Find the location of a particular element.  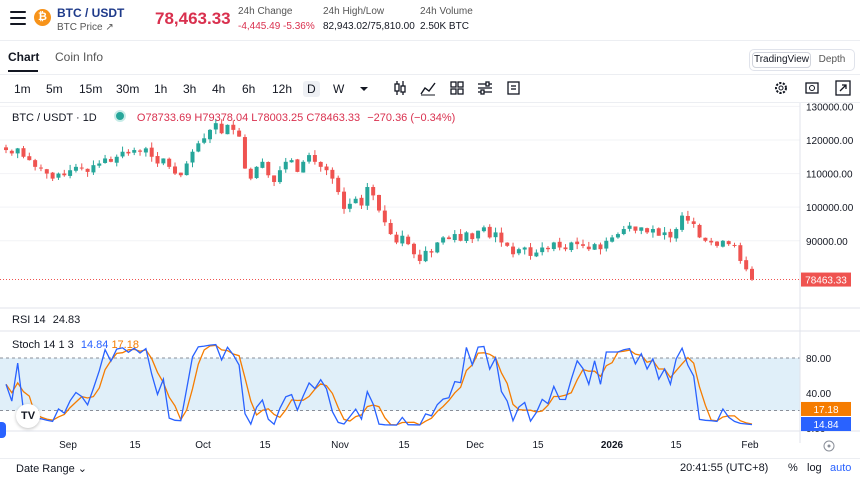

timeframe-1h: 1h is located at coordinates (161, 89).